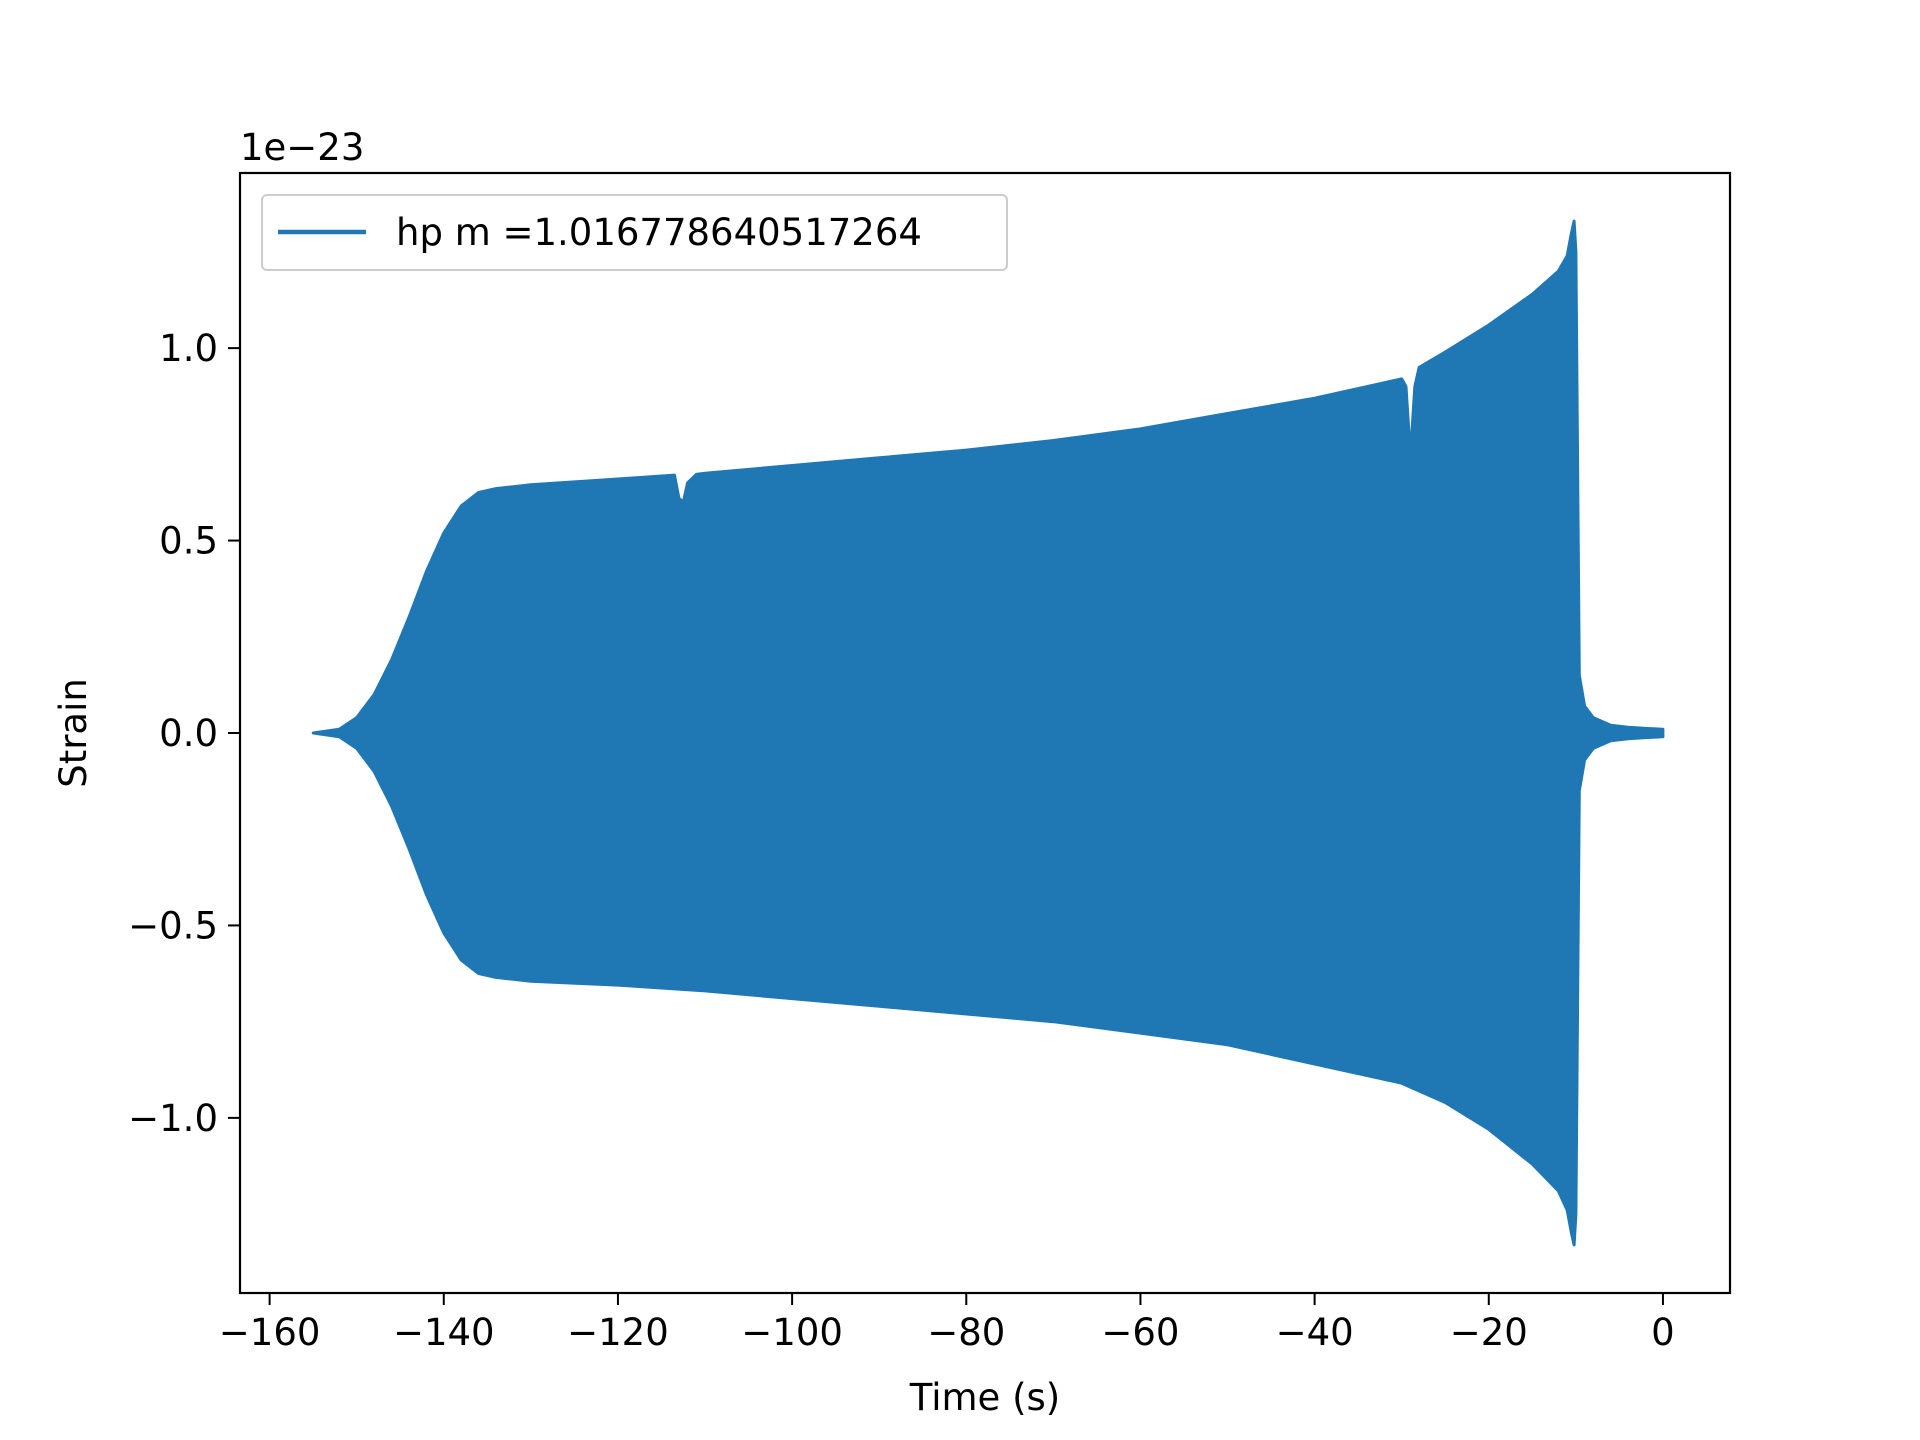  I want to click on x-tick-label: −80, so click(966, 1332).